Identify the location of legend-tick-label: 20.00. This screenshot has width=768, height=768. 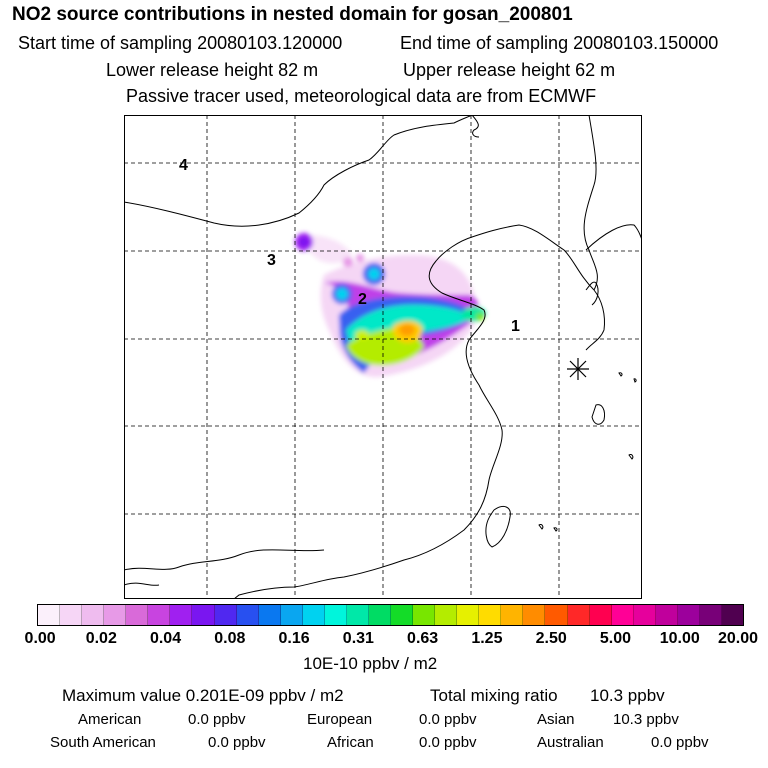
(738, 638).